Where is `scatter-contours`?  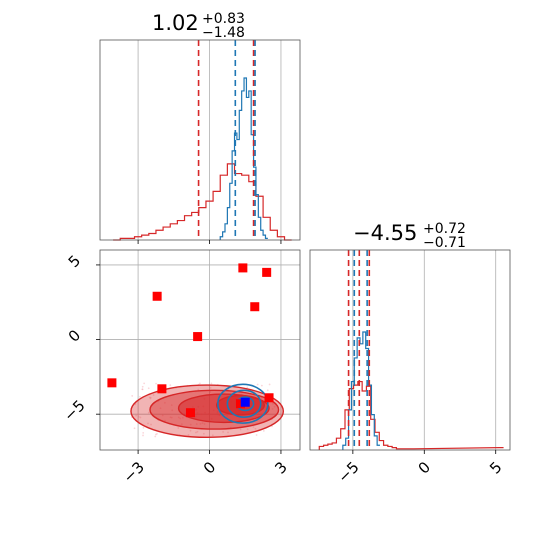 scatter-contours is located at coordinates (207, 410).